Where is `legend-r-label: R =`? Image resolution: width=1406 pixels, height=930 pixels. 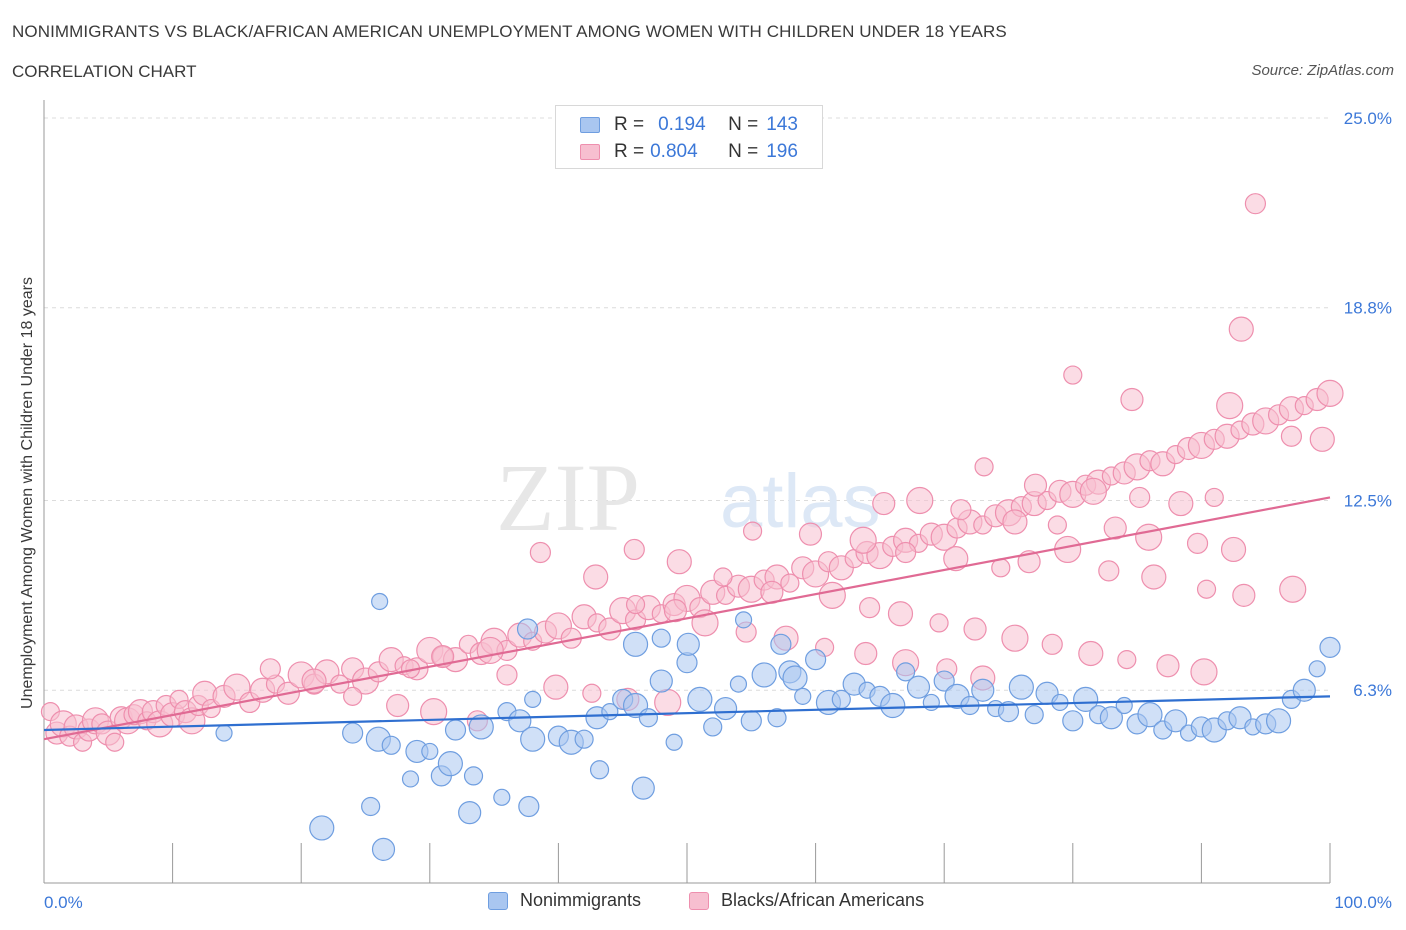
legend-r-label: R = is located at coordinates (629, 124).